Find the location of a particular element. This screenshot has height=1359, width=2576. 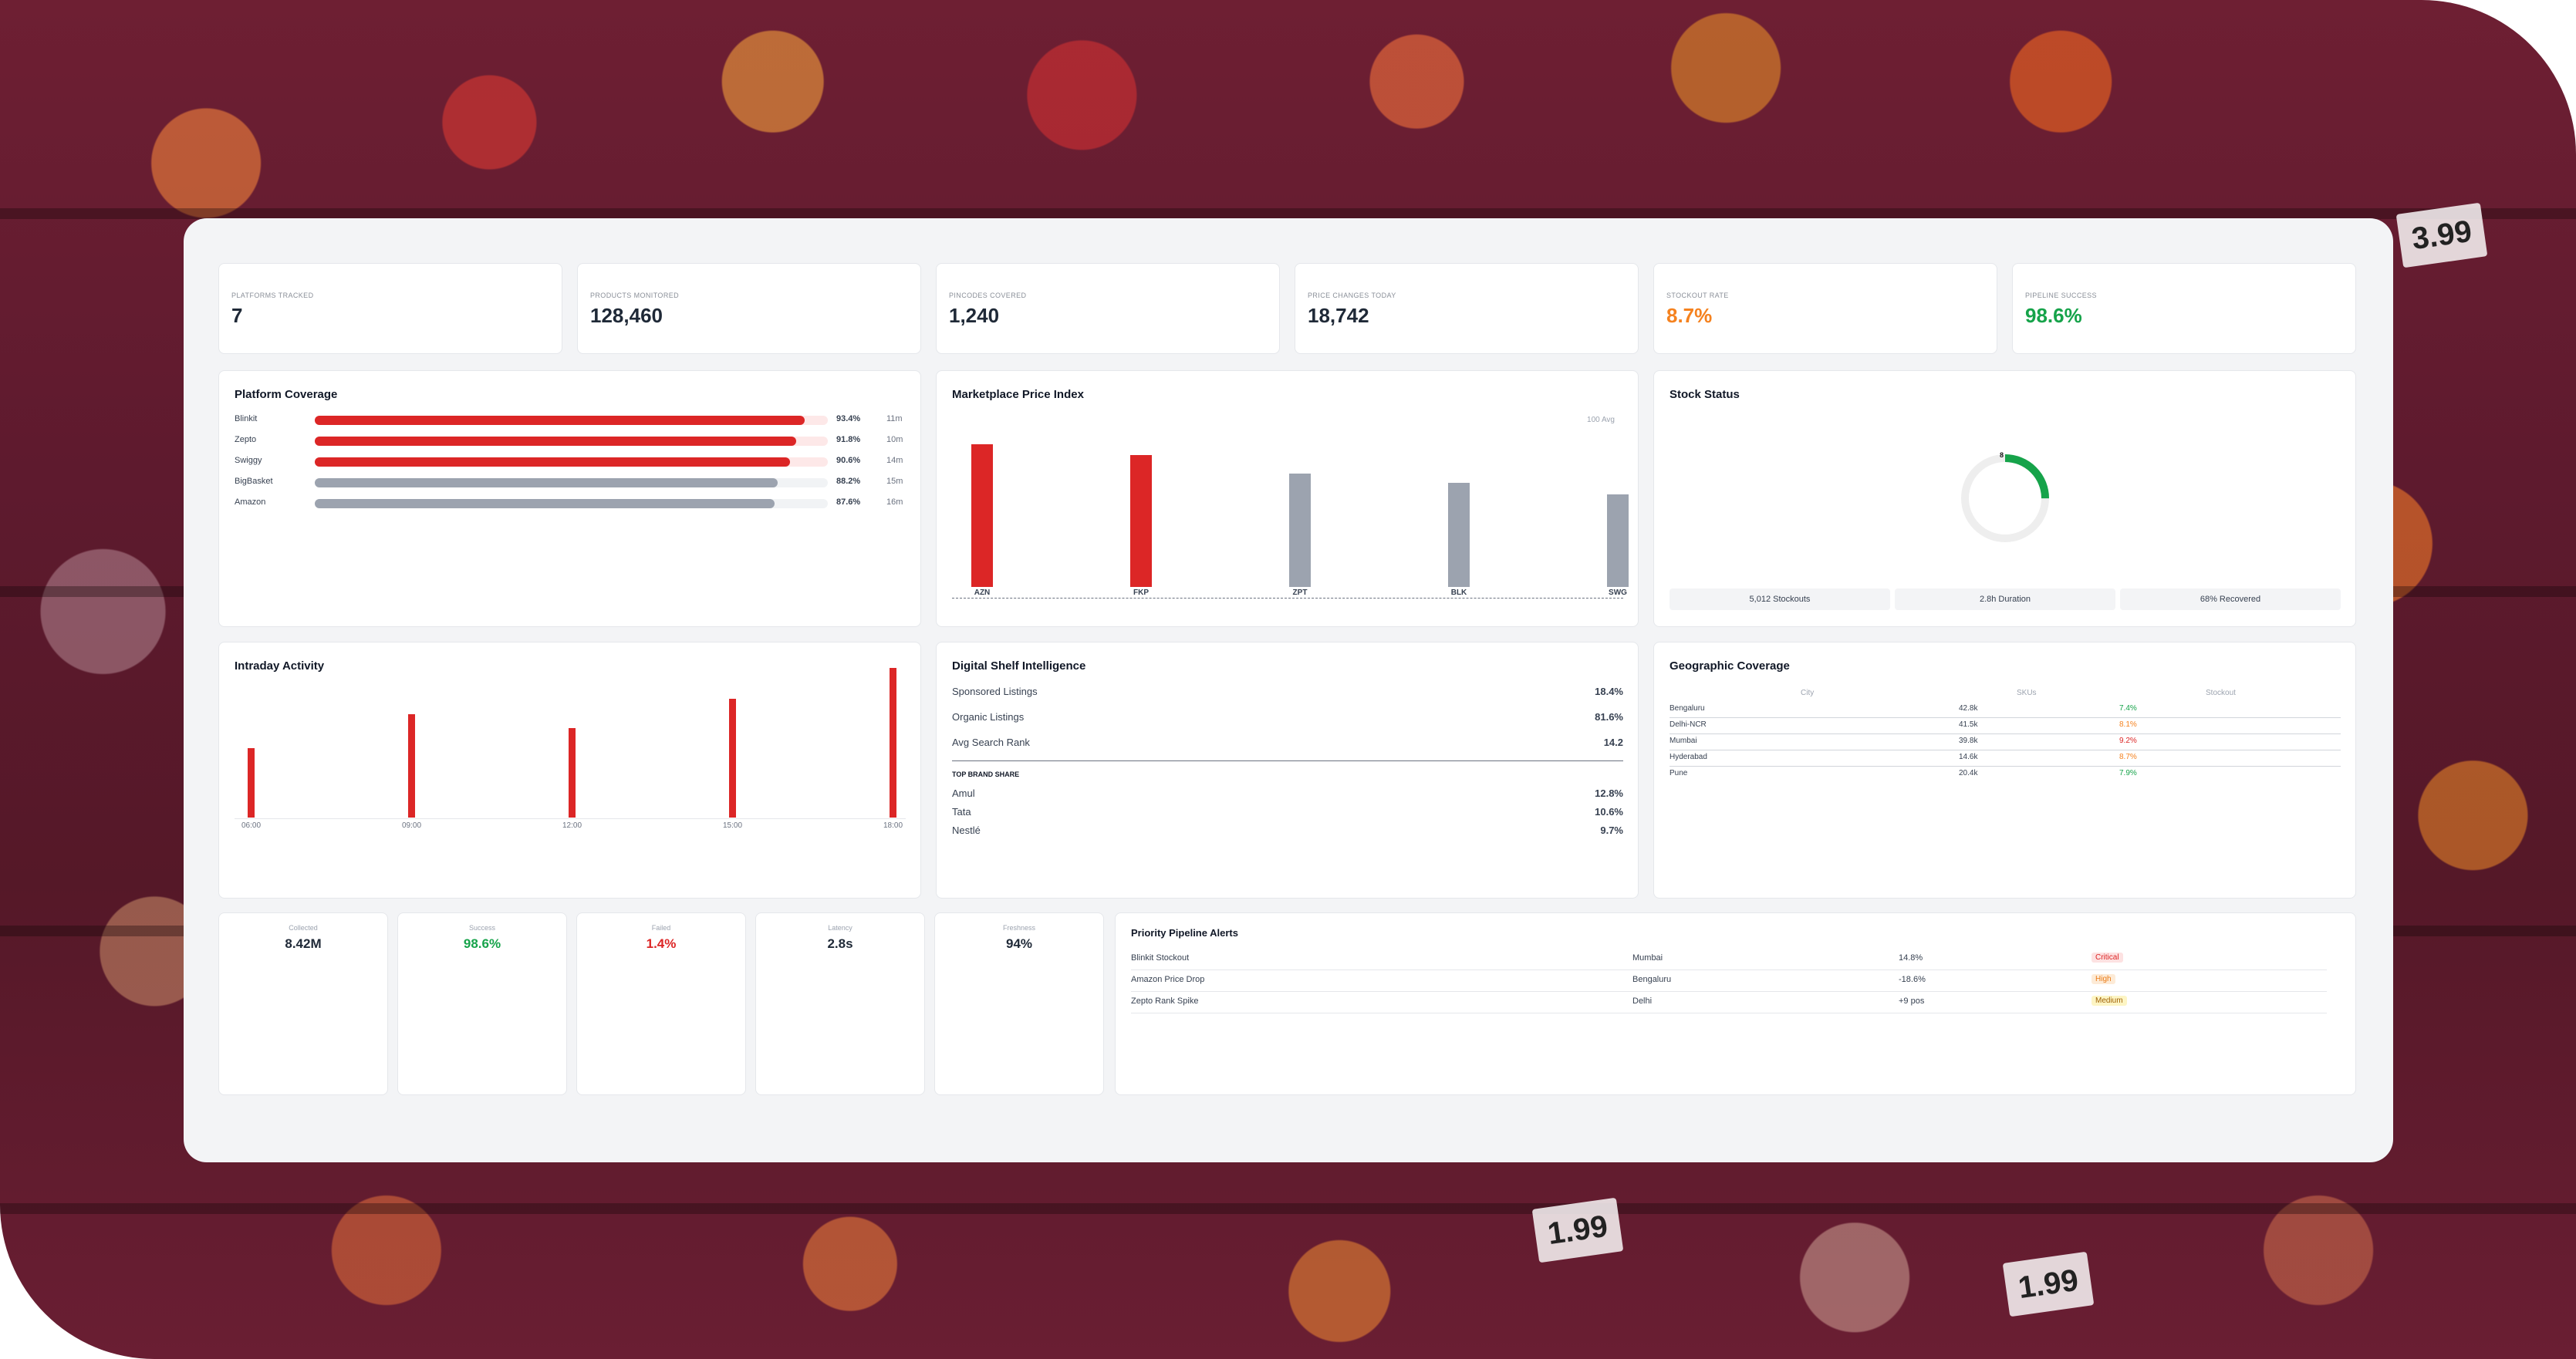

time-tick-label: 09:00 is located at coordinates (412, 825).